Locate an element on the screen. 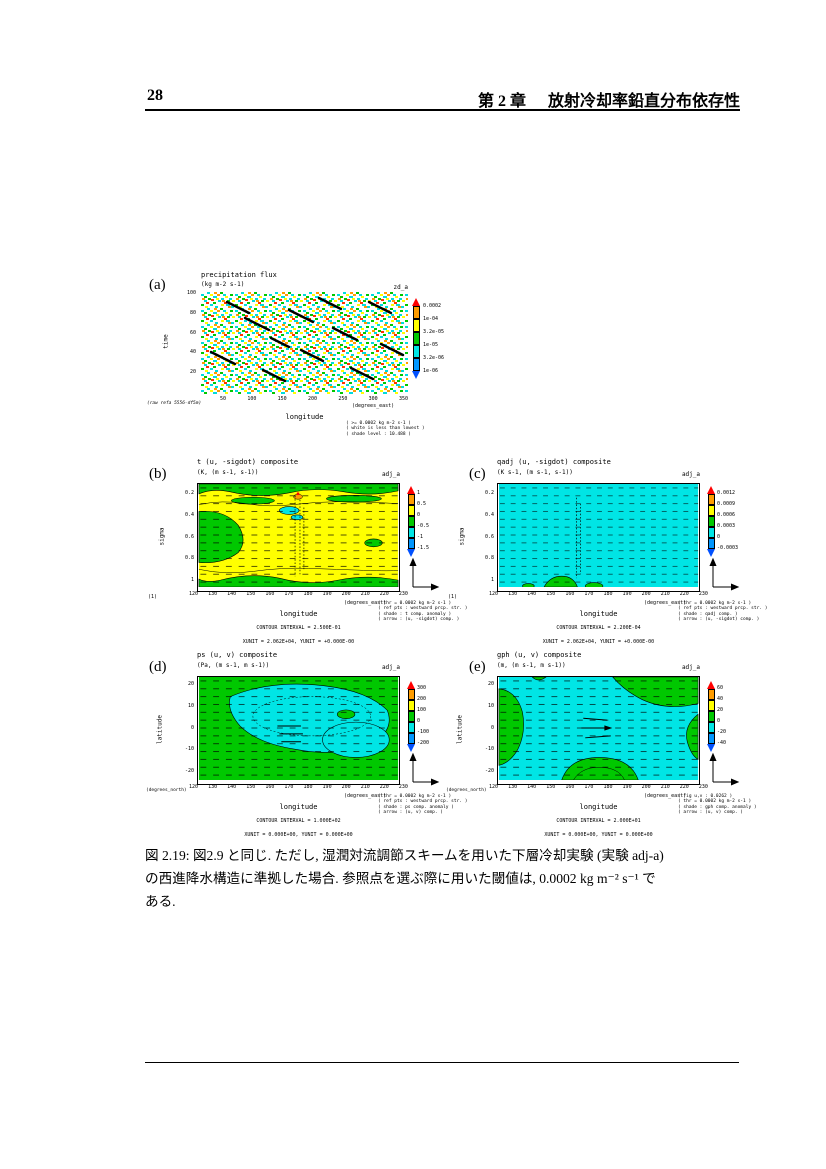 Image resolution: width=826 pixels, height=1169 pixels. y-tick: 0 is located at coordinates (192, 727).